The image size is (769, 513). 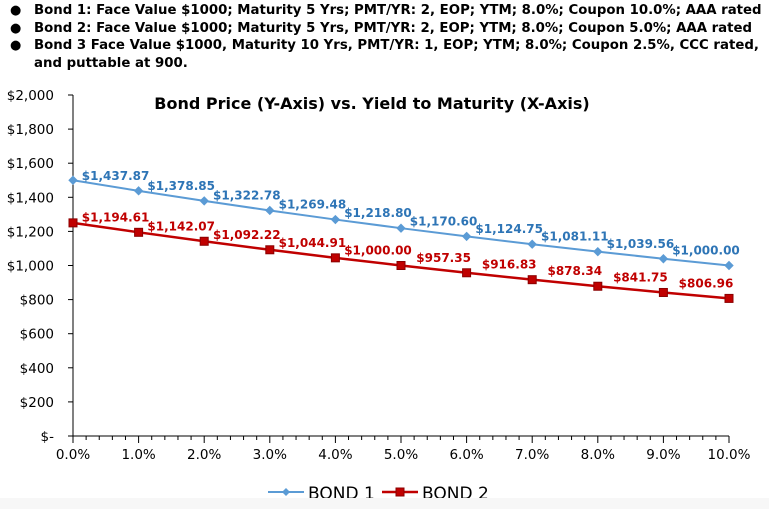 I want to click on y-tick-label: $1,200, so click(x=30, y=232).